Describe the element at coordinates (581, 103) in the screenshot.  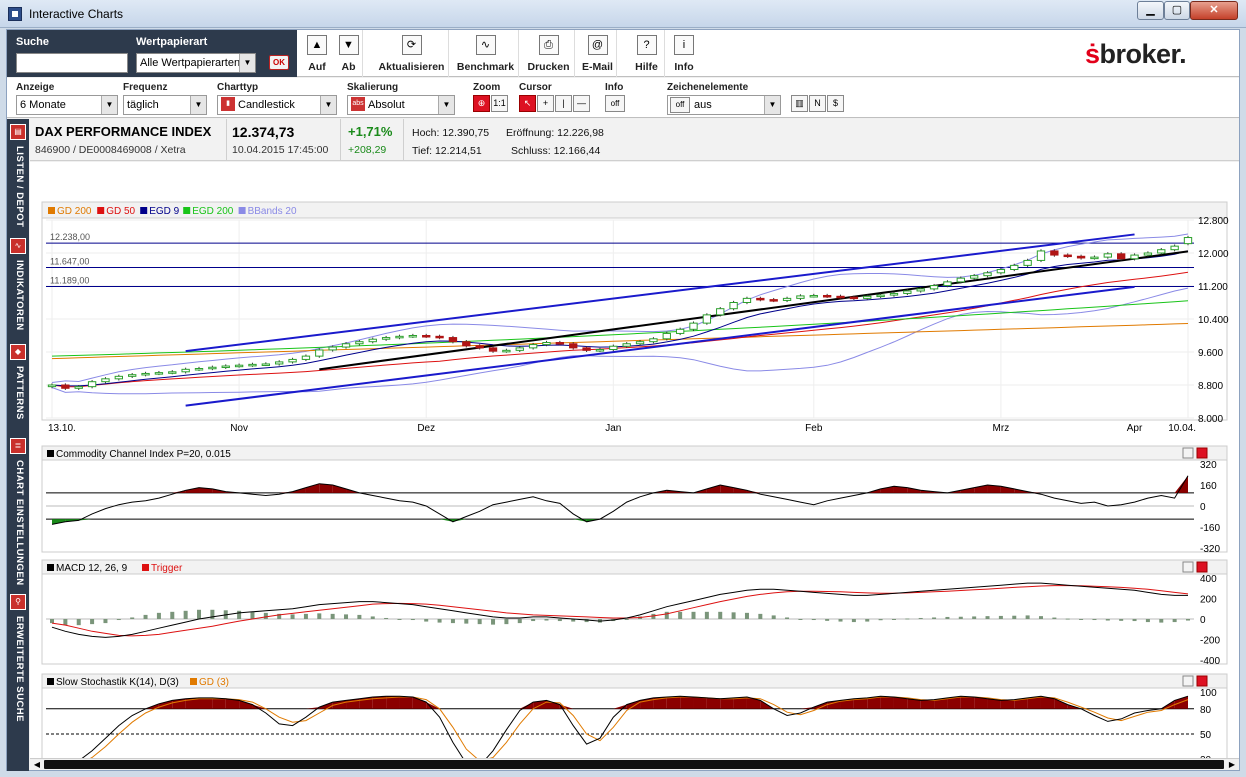
I see `horizontal-cursor-icon: —` at that location.